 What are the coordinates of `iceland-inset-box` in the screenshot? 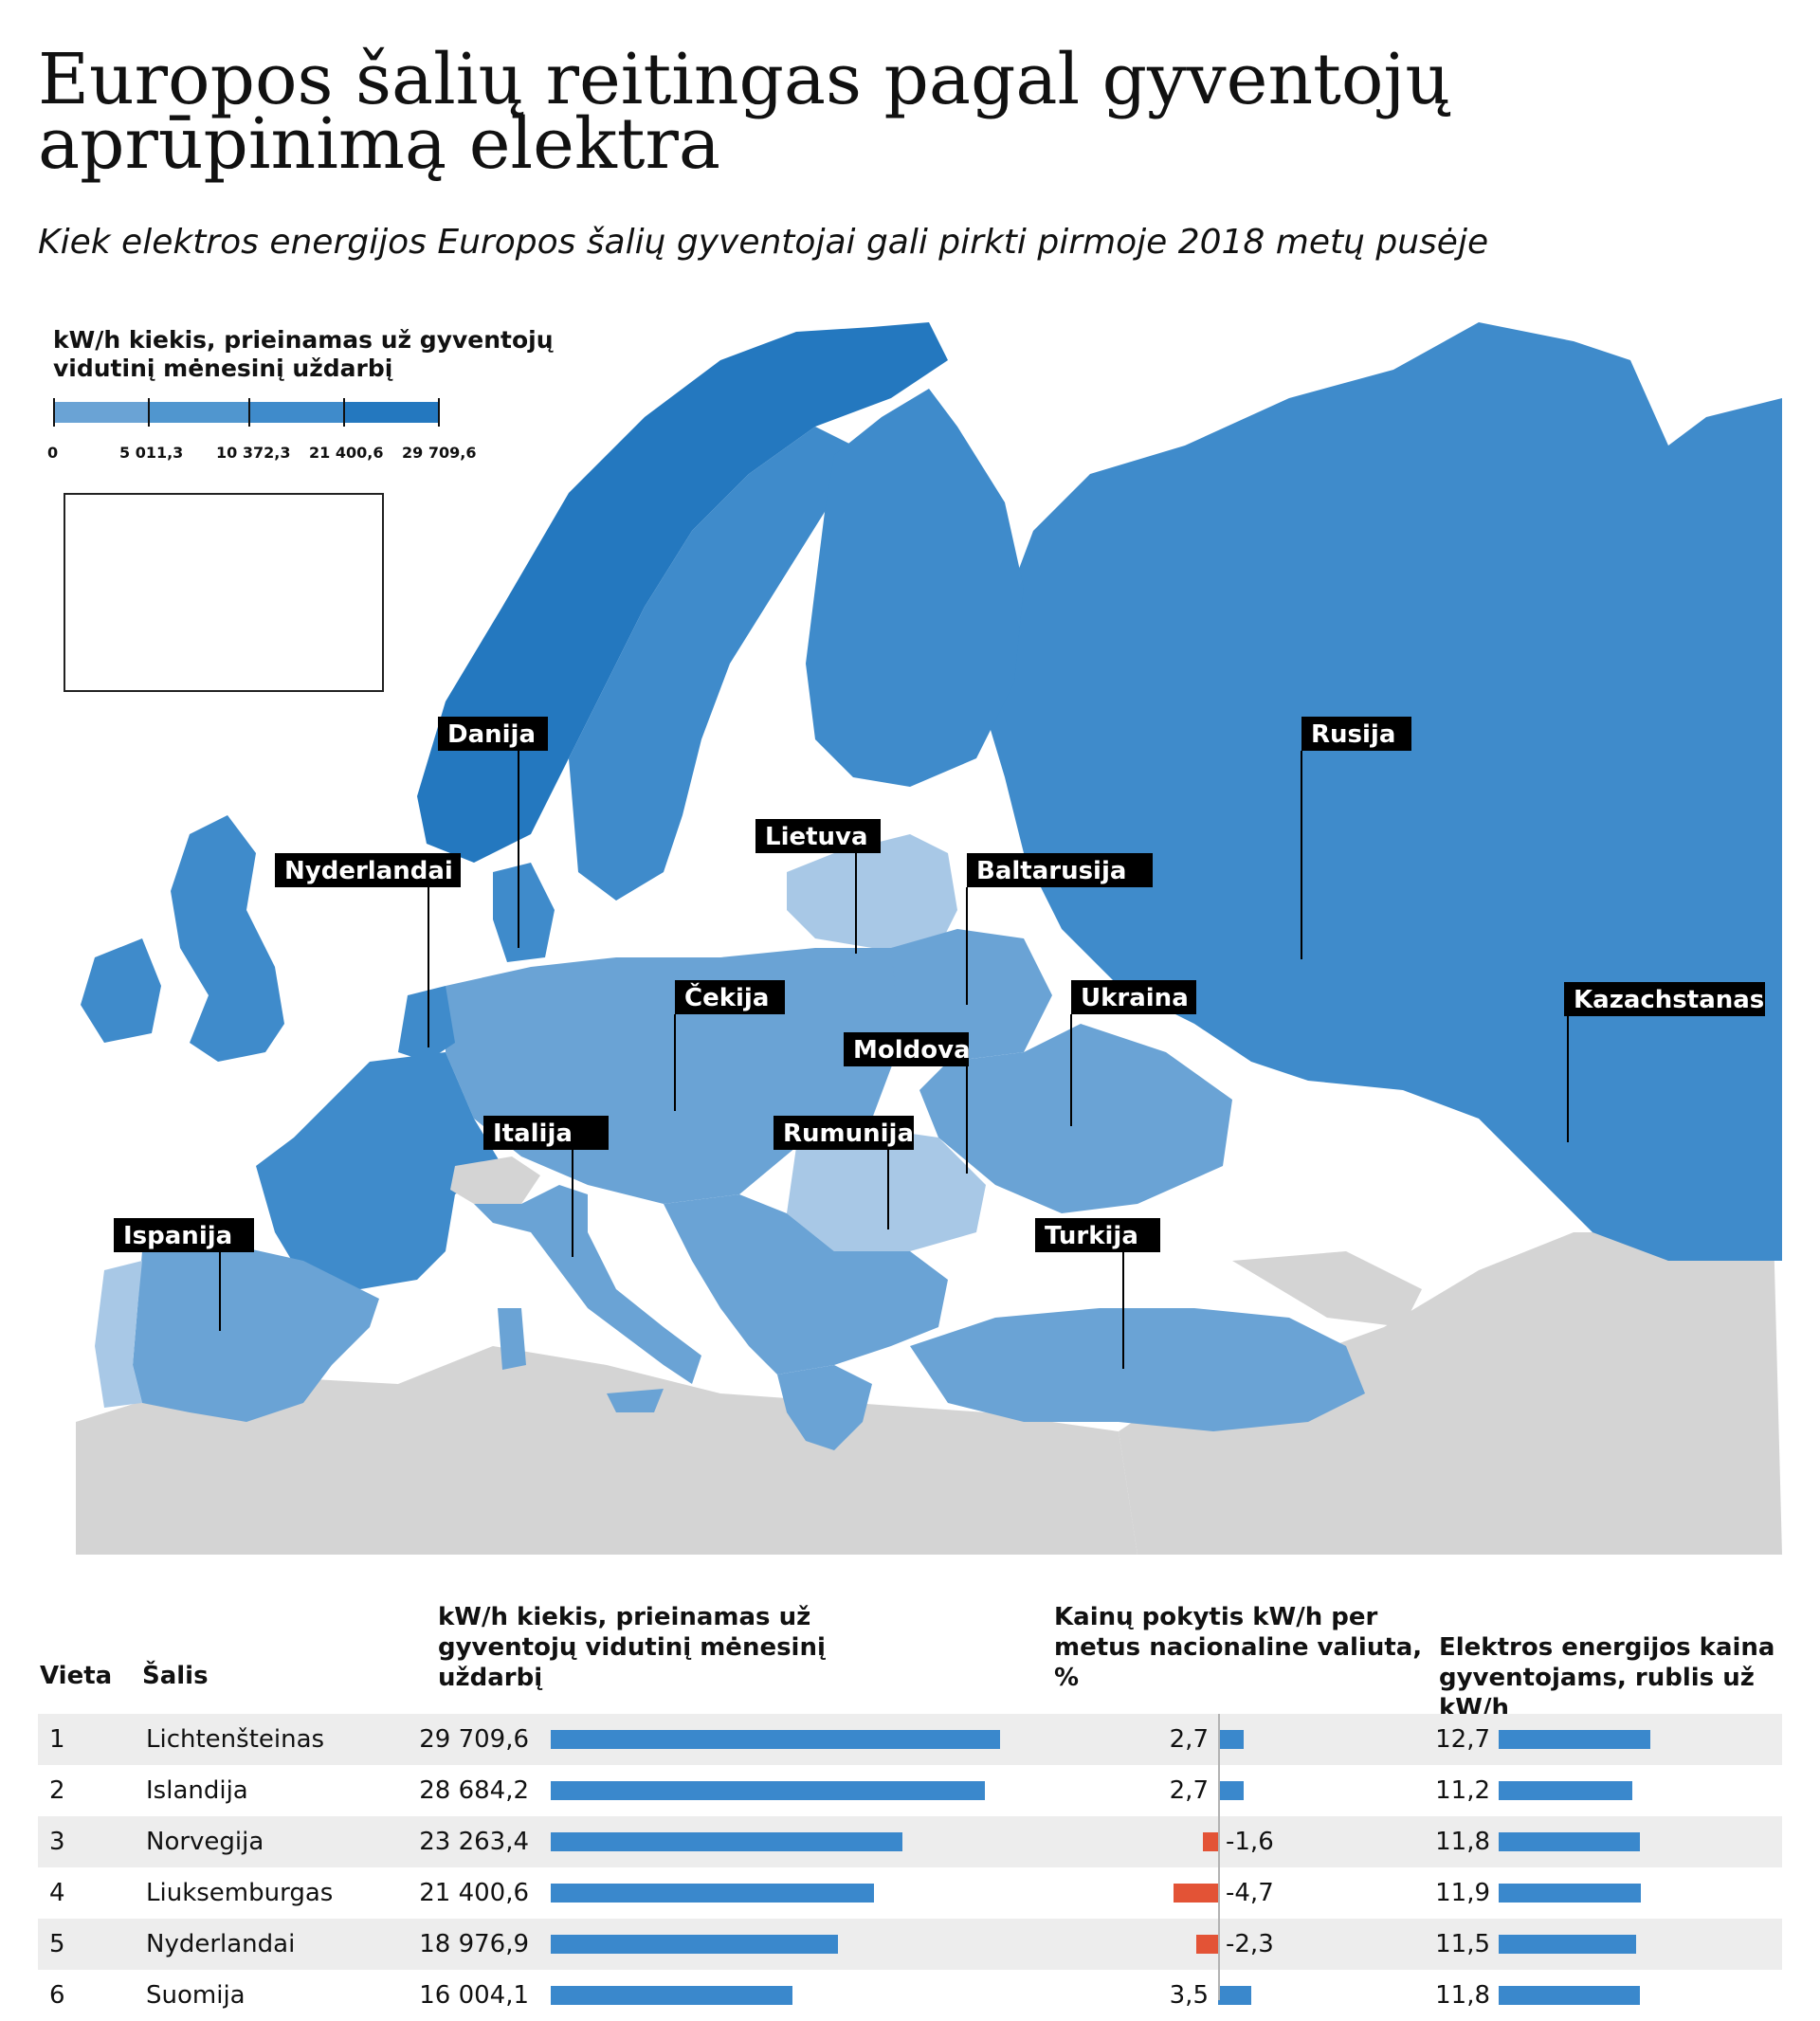 It's located at (224, 592).